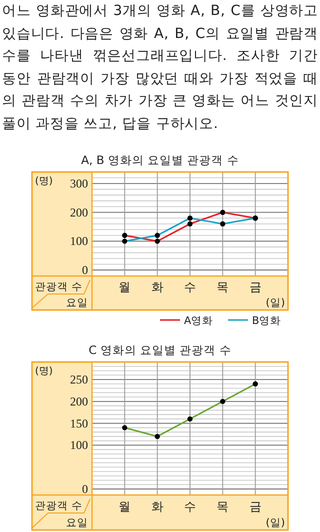  I want to click on y-tick-label: 150, so click(79, 423).